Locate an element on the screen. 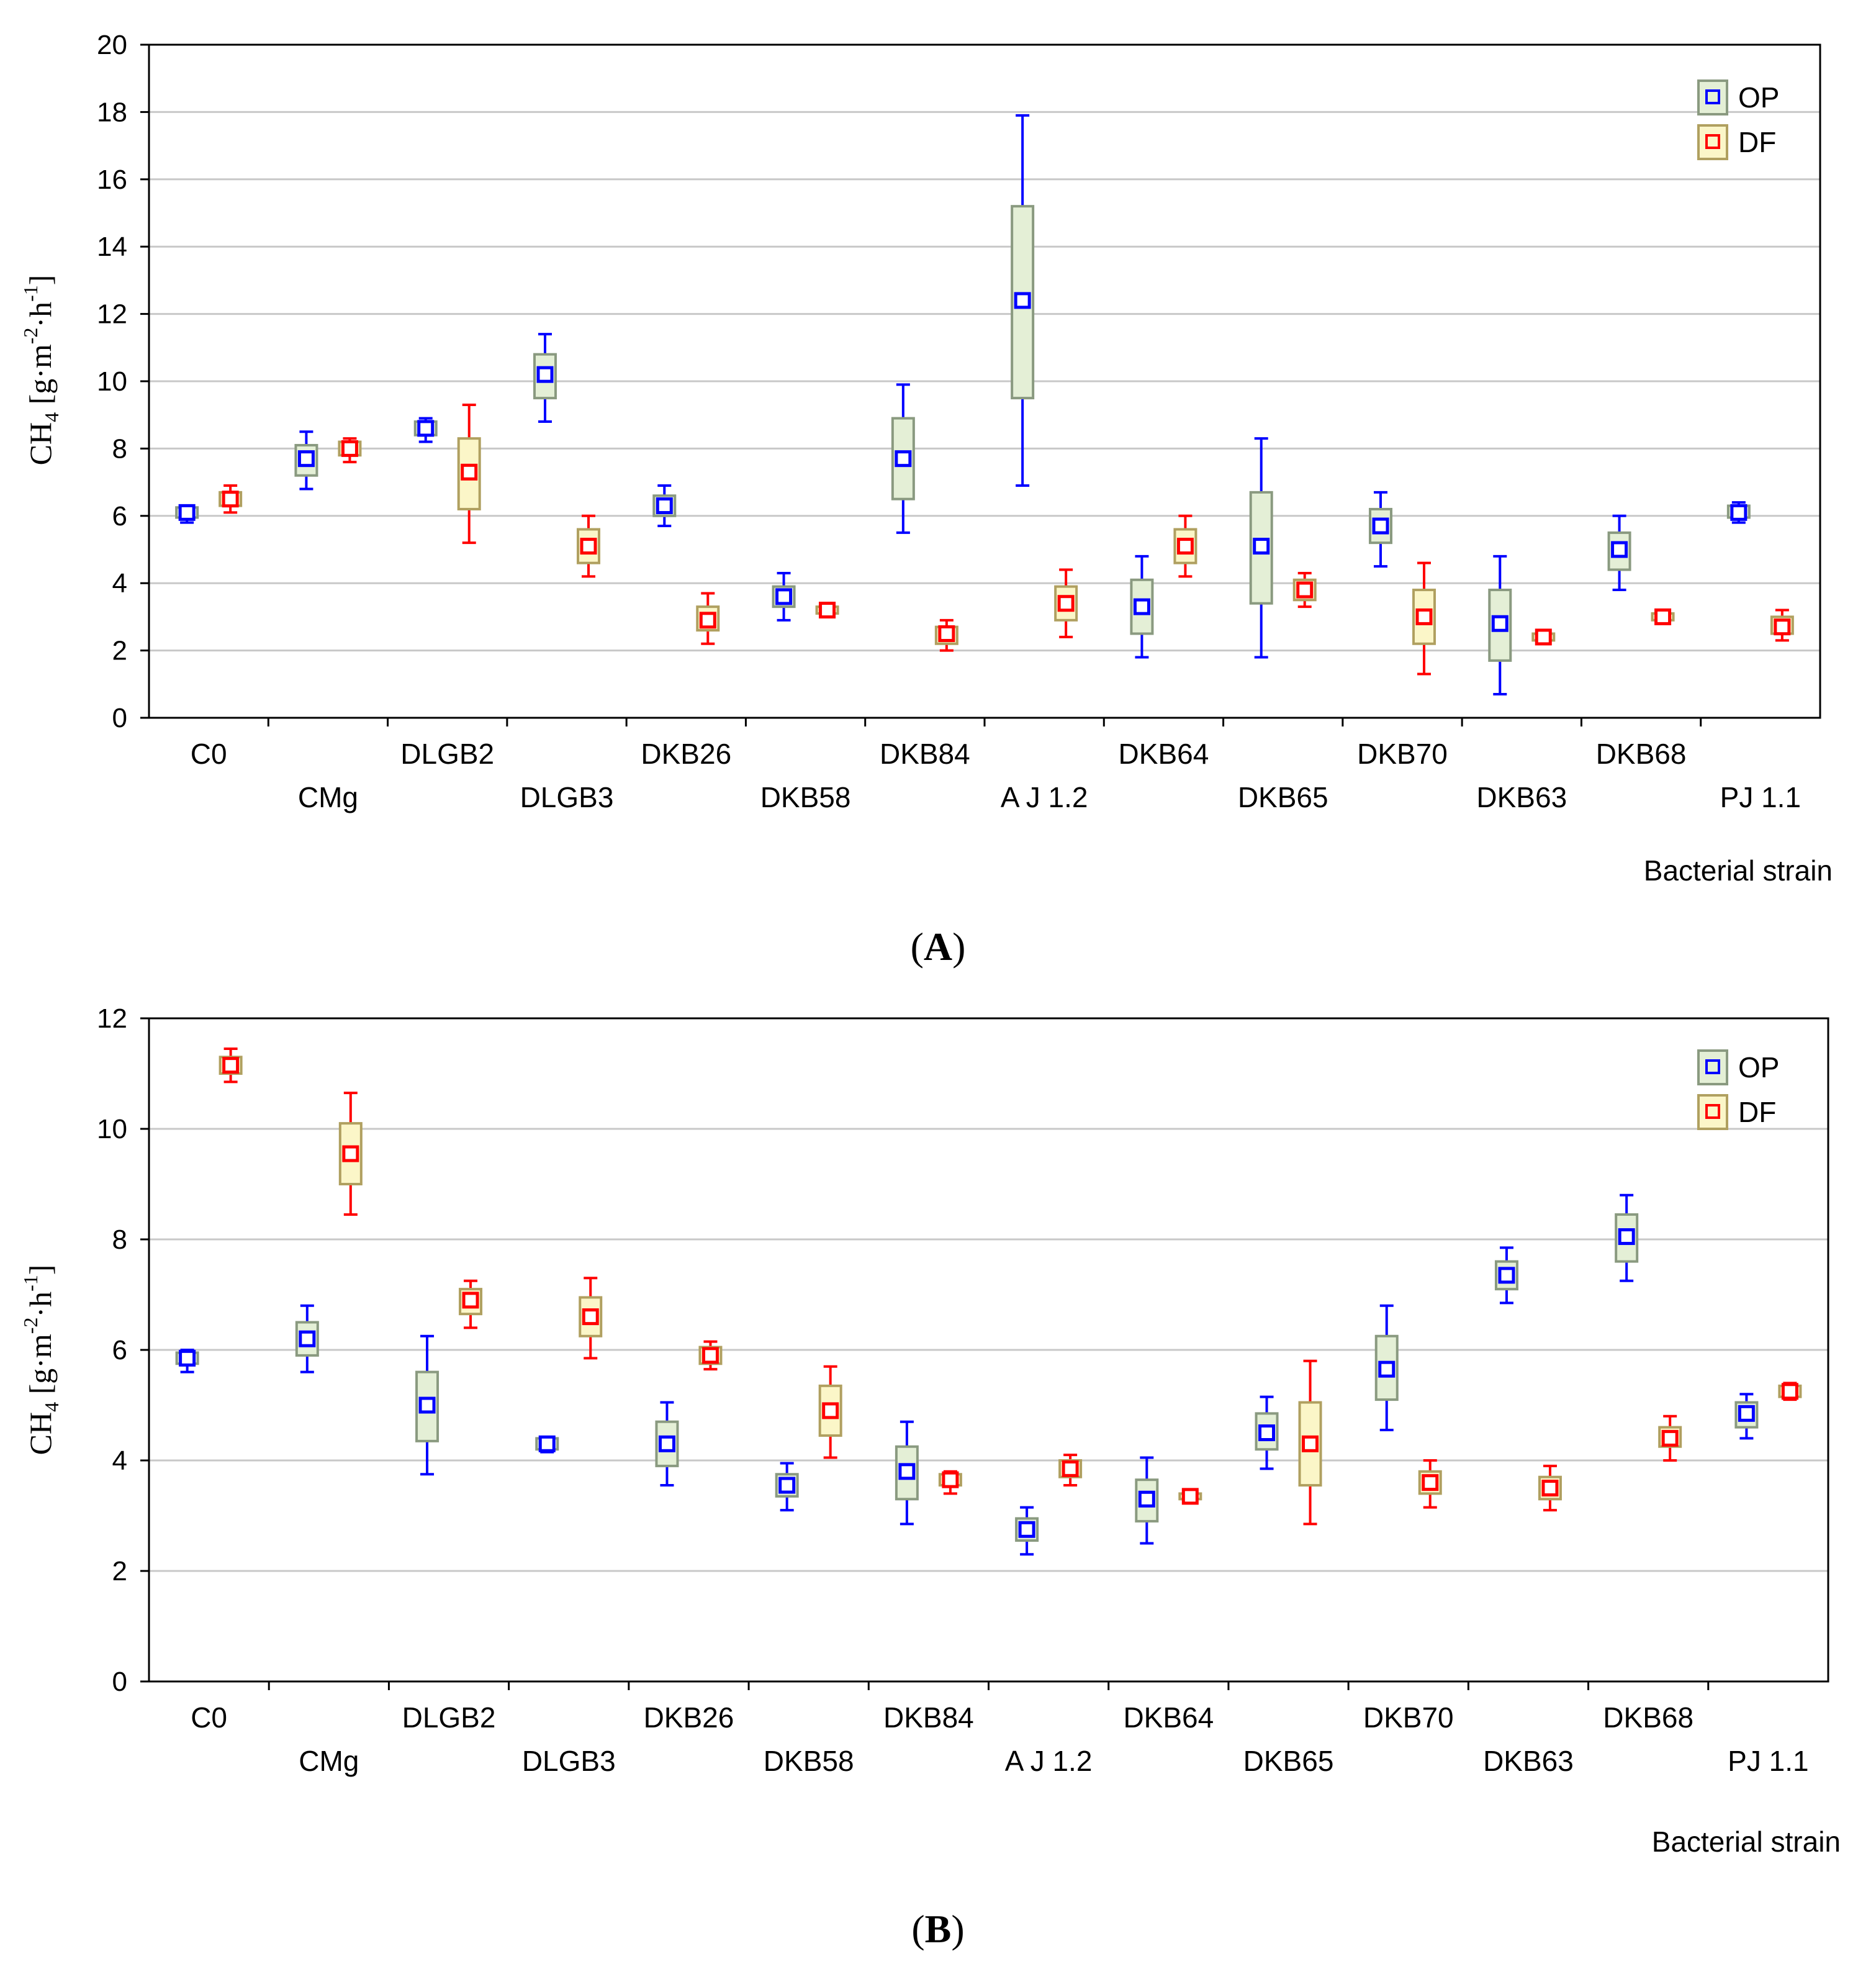 The image size is (1876, 1964). panel-a-category-label: A J 1.2 is located at coordinates (1044, 797).